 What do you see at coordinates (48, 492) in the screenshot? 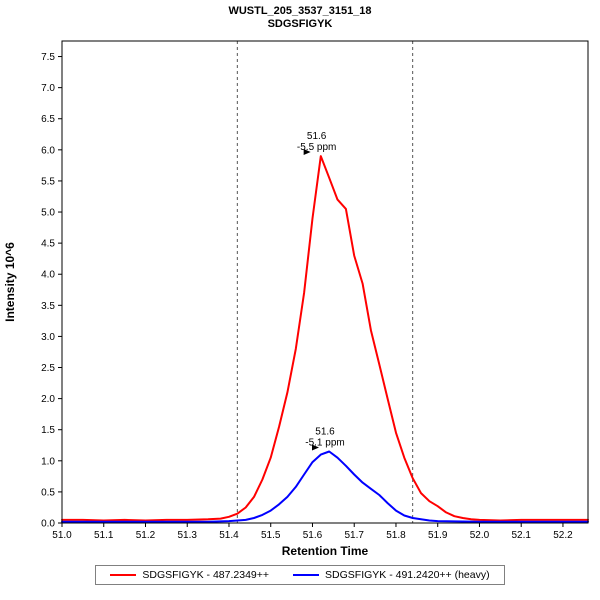
I see `y-tick-label: 0.5` at bounding box center [48, 492].